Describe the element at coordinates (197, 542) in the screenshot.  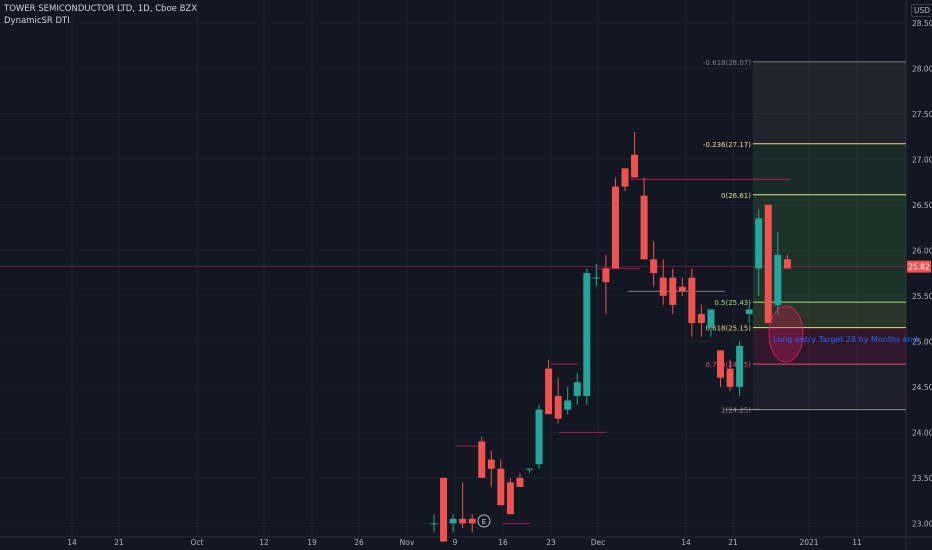
I see `time-tick-label: Oct` at that location.